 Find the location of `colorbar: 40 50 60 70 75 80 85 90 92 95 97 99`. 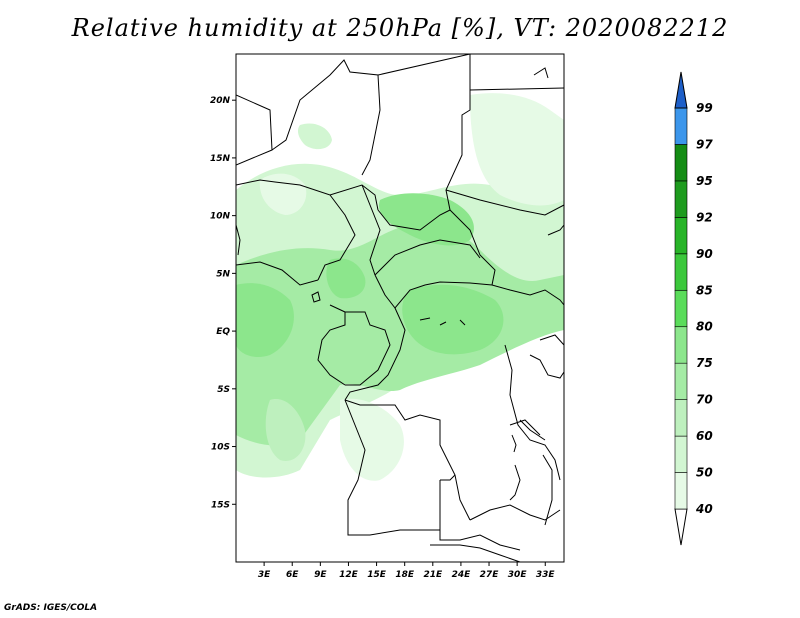

colorbar: 40 50 60 70 75 80 85 90 92 95 97 99 is located at coordinates (693, 308).